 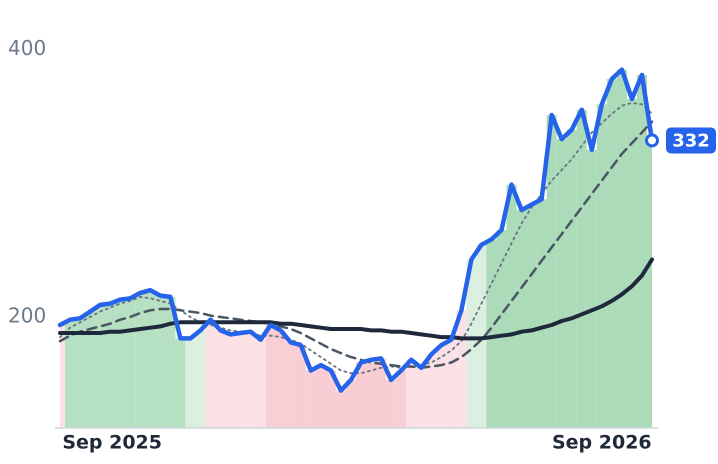 I want to click on last-point, so click(x=652, y=140).